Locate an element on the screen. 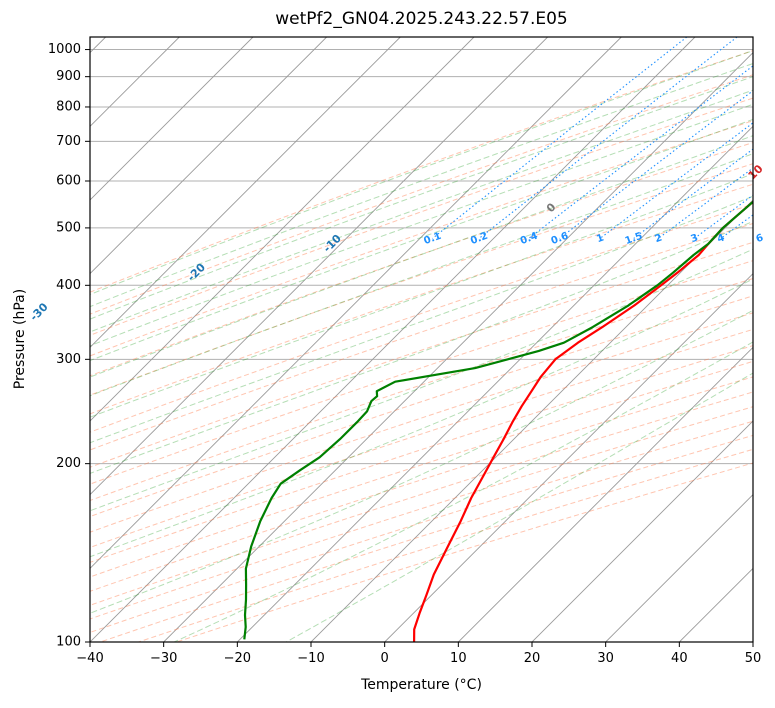 The height and width of the screenshot is (708, 775). dry-adiabat-label: -20 is located at coordinates (196, 272).